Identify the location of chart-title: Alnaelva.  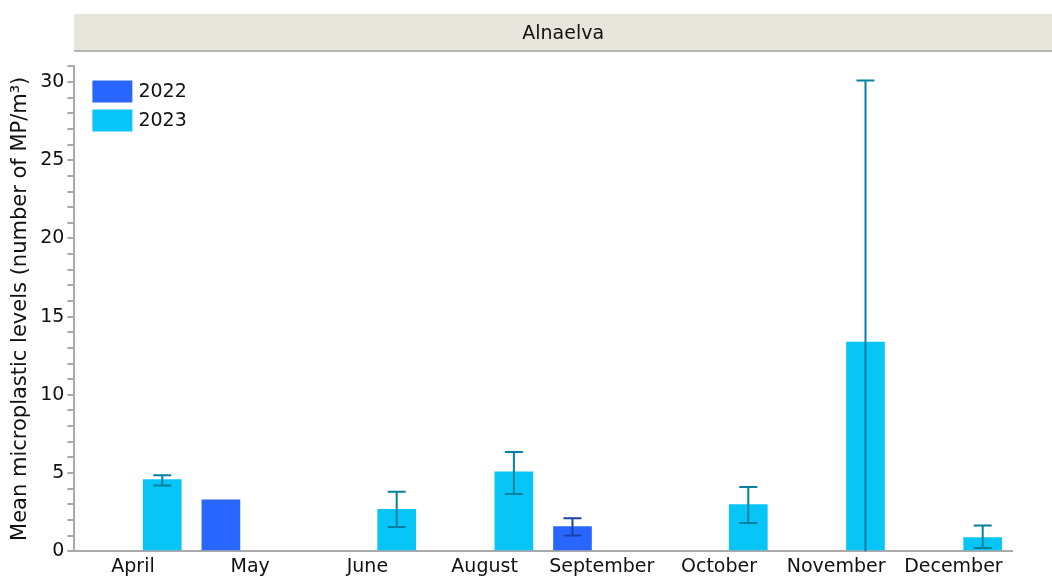
(563, 33).